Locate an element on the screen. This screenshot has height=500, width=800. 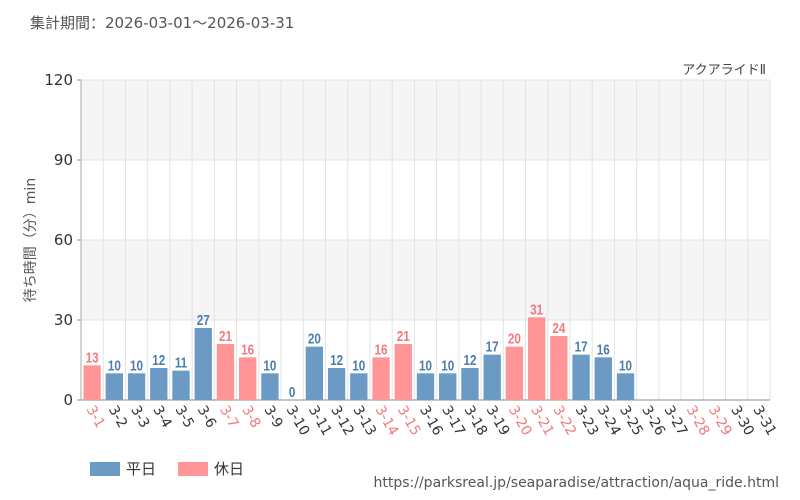
x-tick-label: 3-6 is located at coordinates (206, 417).